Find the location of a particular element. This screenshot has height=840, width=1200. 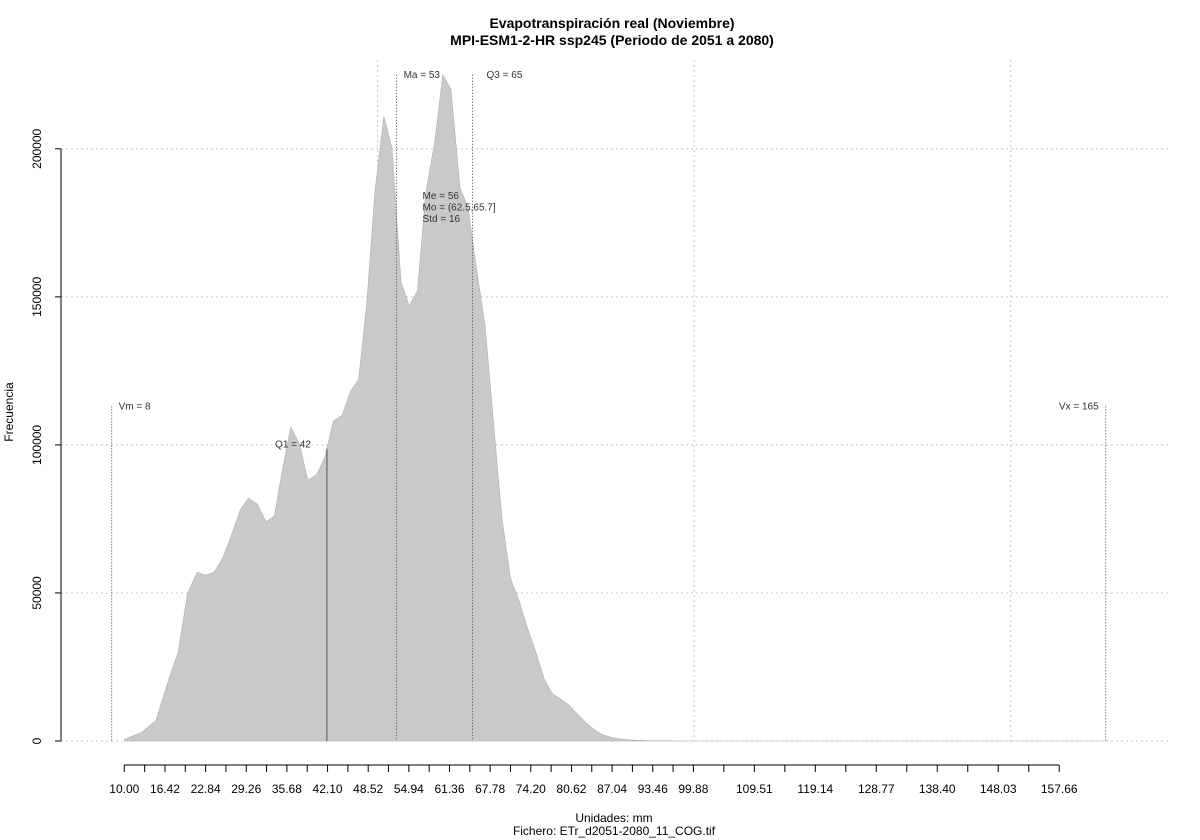

x-tick-label: 87.04 is located at coordinates (612, 789).